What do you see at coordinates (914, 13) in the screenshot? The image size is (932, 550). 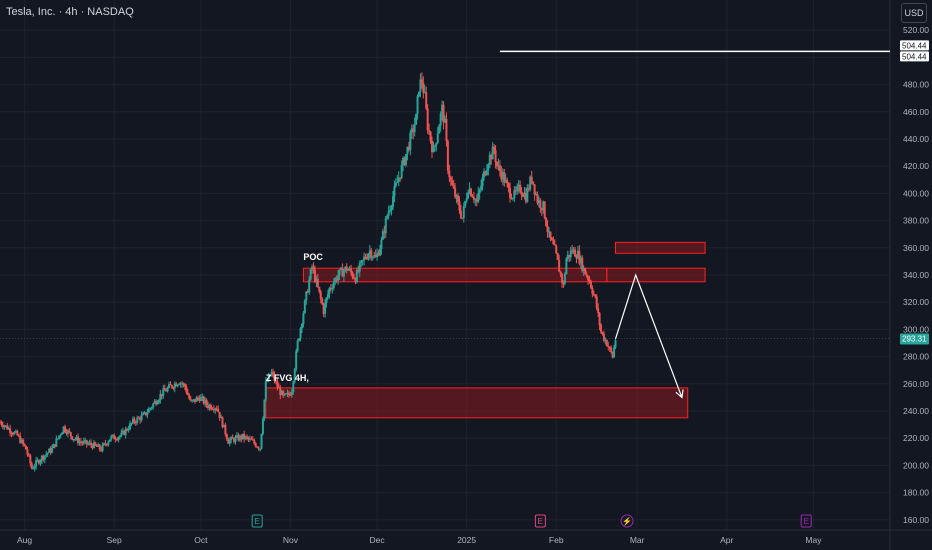 I see `currency-button: USD` at bounding box center [914, 13].